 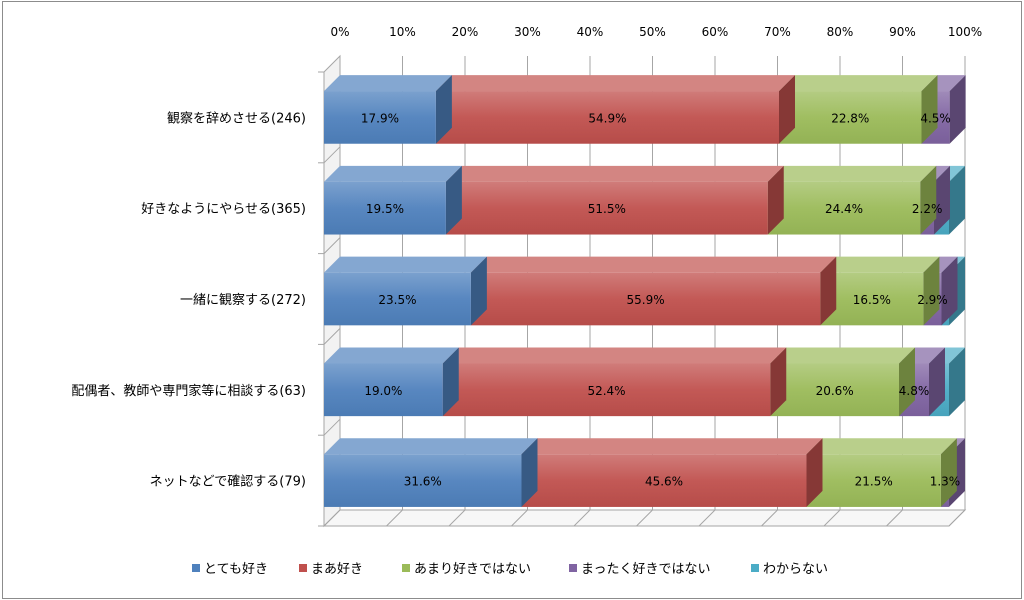 What do you see at coordinates (472, 569) in the screenshot?
I see `legend-label: あまり好きではない` at bounding box center [472, 569].